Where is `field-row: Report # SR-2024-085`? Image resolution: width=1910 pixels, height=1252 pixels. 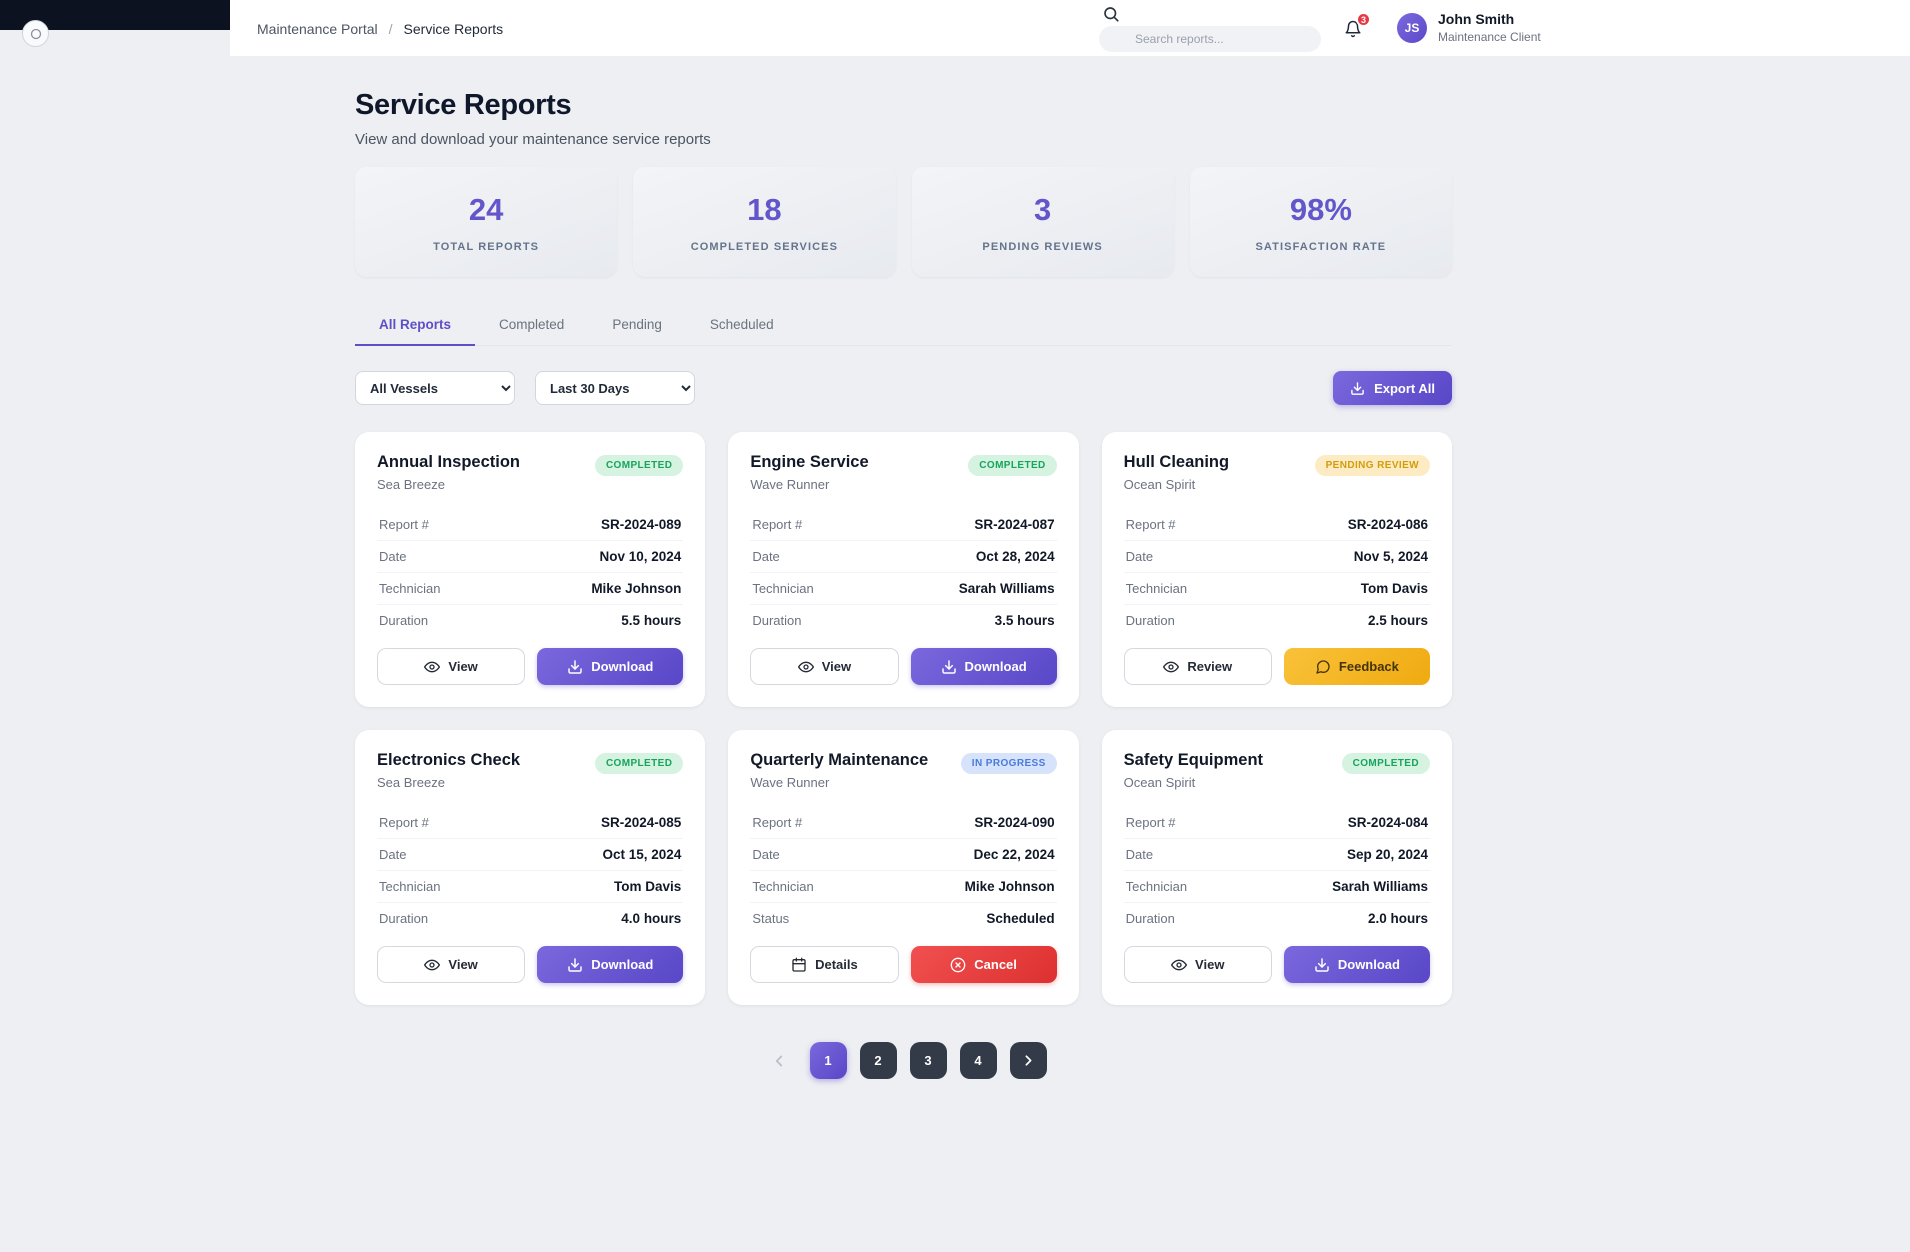
field-row: Report # SR-2024-085 is located at coordinates (530, 823).